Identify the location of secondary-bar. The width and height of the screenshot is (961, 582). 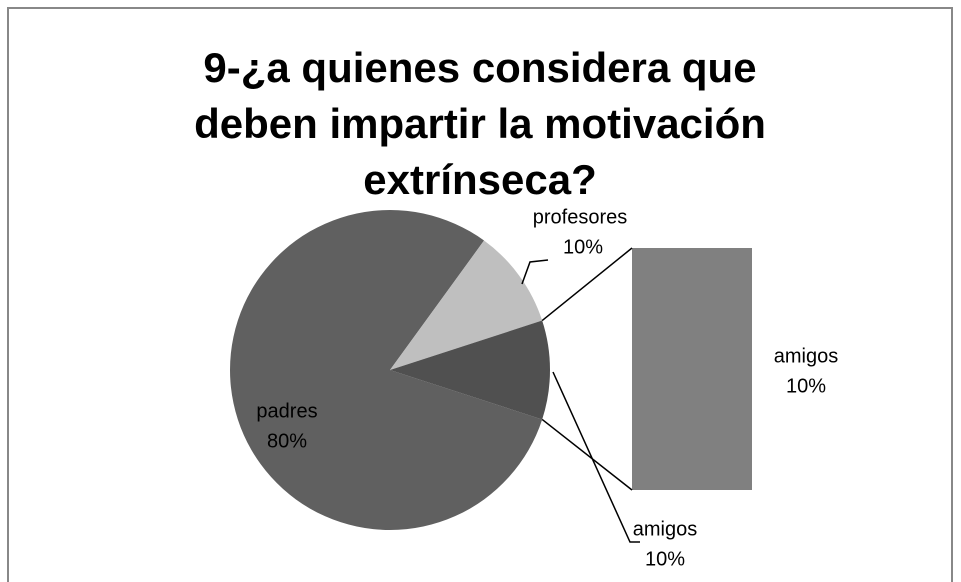
(692, 369).